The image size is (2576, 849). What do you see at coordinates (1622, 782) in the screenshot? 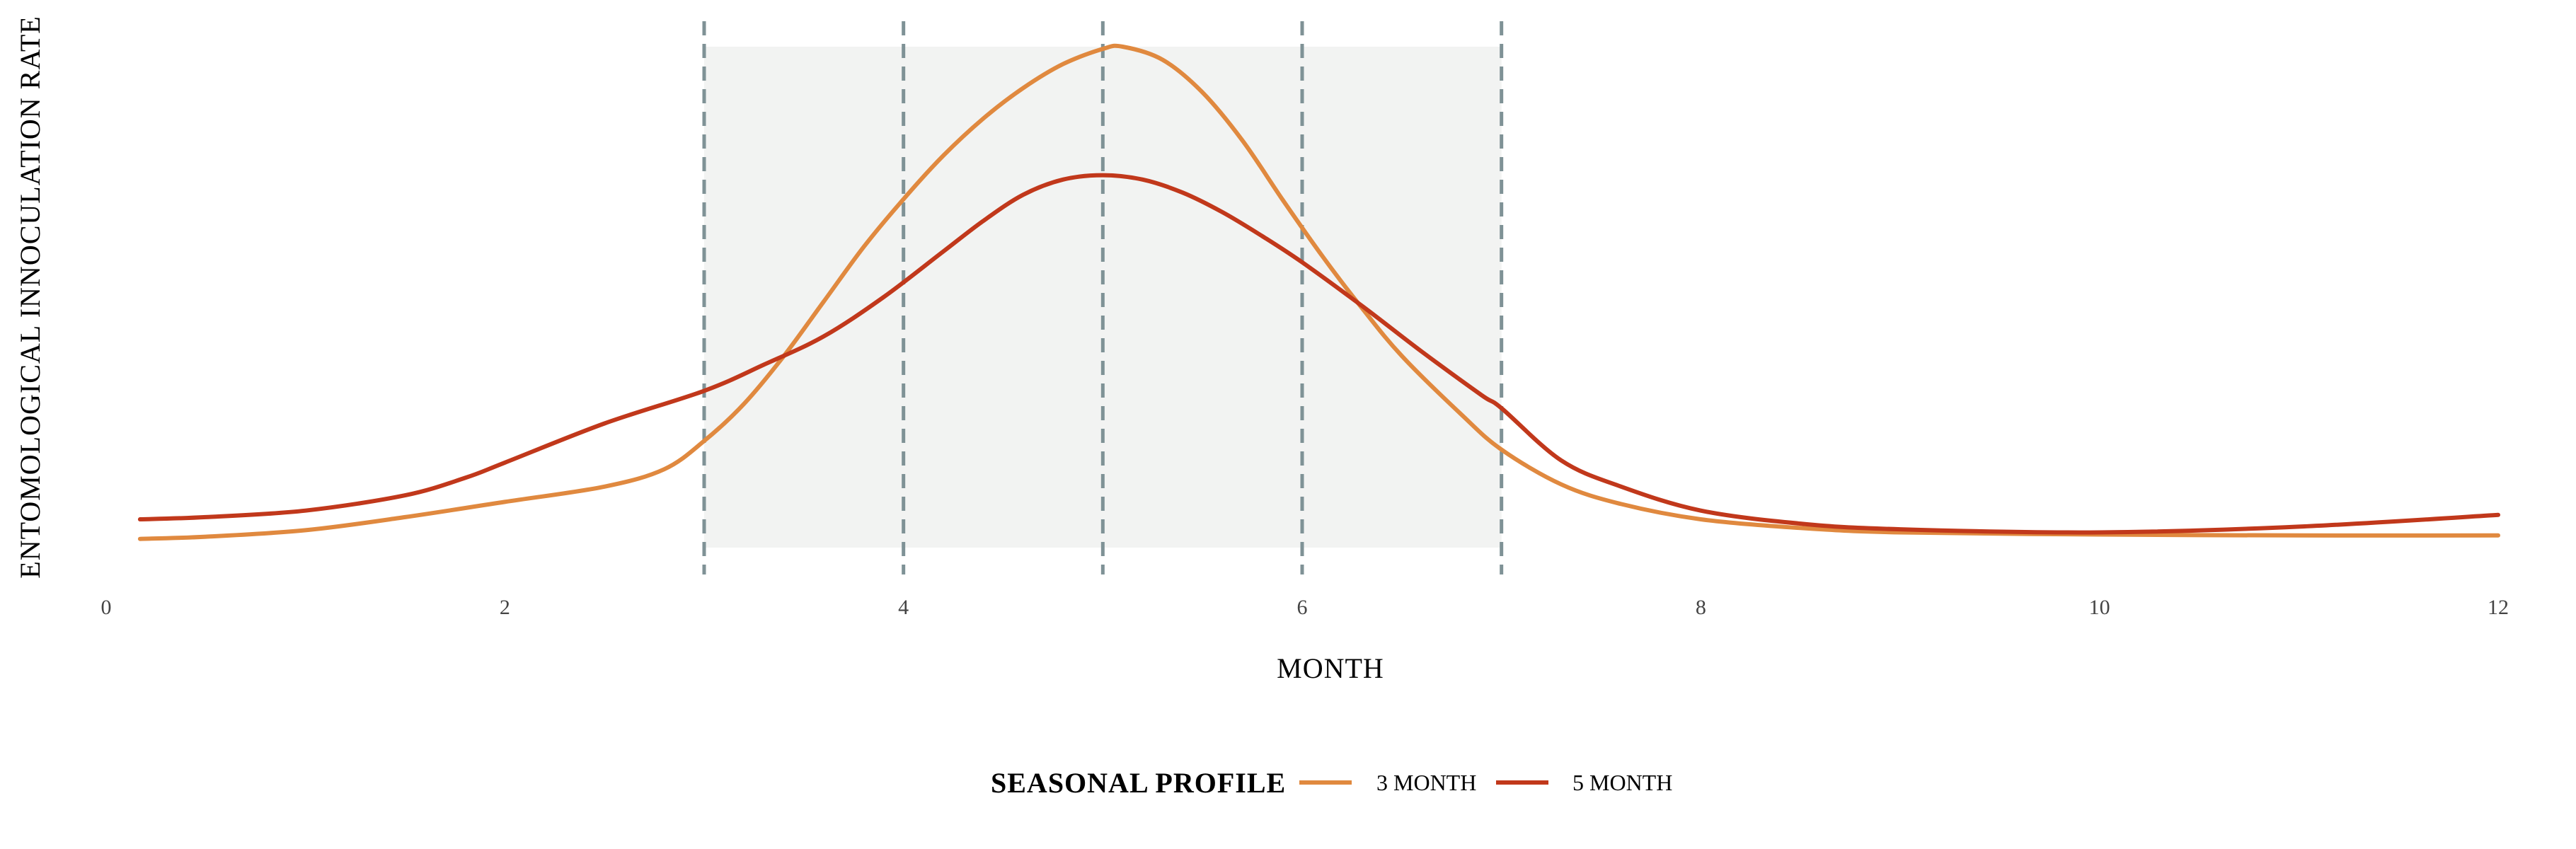
I see `legend-label-5-month: 5 MONTH` at bounding box center [1622, 782].